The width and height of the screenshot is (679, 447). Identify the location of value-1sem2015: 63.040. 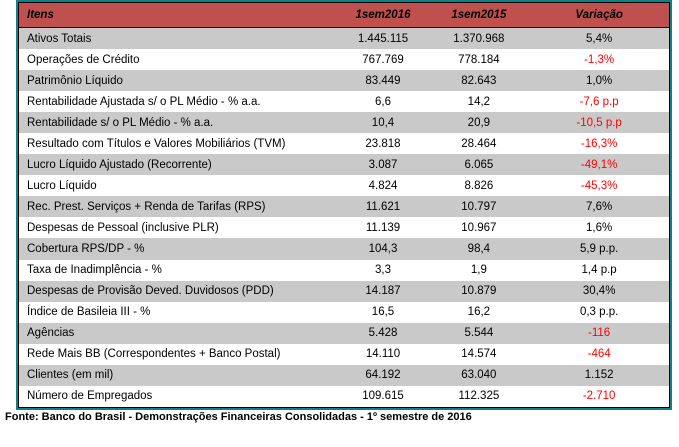
(479, 375).